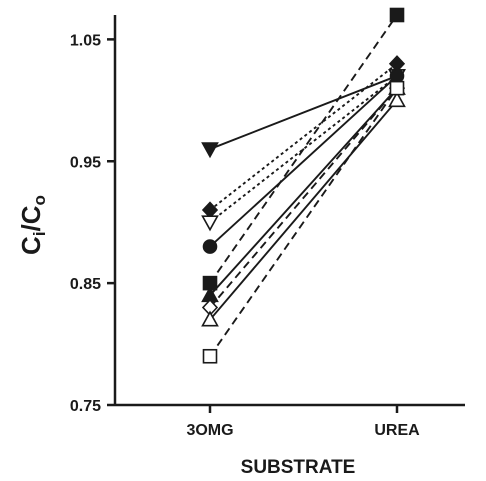 The height and width of the screenshot is (481, 486). I want to click on x-tick-label: UREA, so click(397, 430).